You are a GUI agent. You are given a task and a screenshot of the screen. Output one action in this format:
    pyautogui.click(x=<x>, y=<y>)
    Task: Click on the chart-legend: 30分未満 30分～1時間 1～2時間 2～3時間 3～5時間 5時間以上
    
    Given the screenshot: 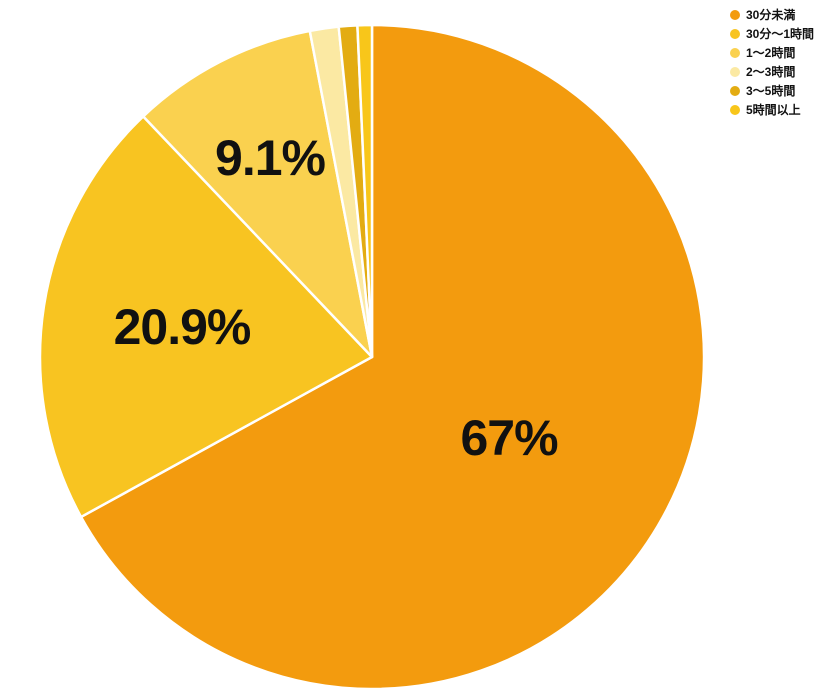 What is the action you would take?
    pyautogui.click(x=772, y=65)
    